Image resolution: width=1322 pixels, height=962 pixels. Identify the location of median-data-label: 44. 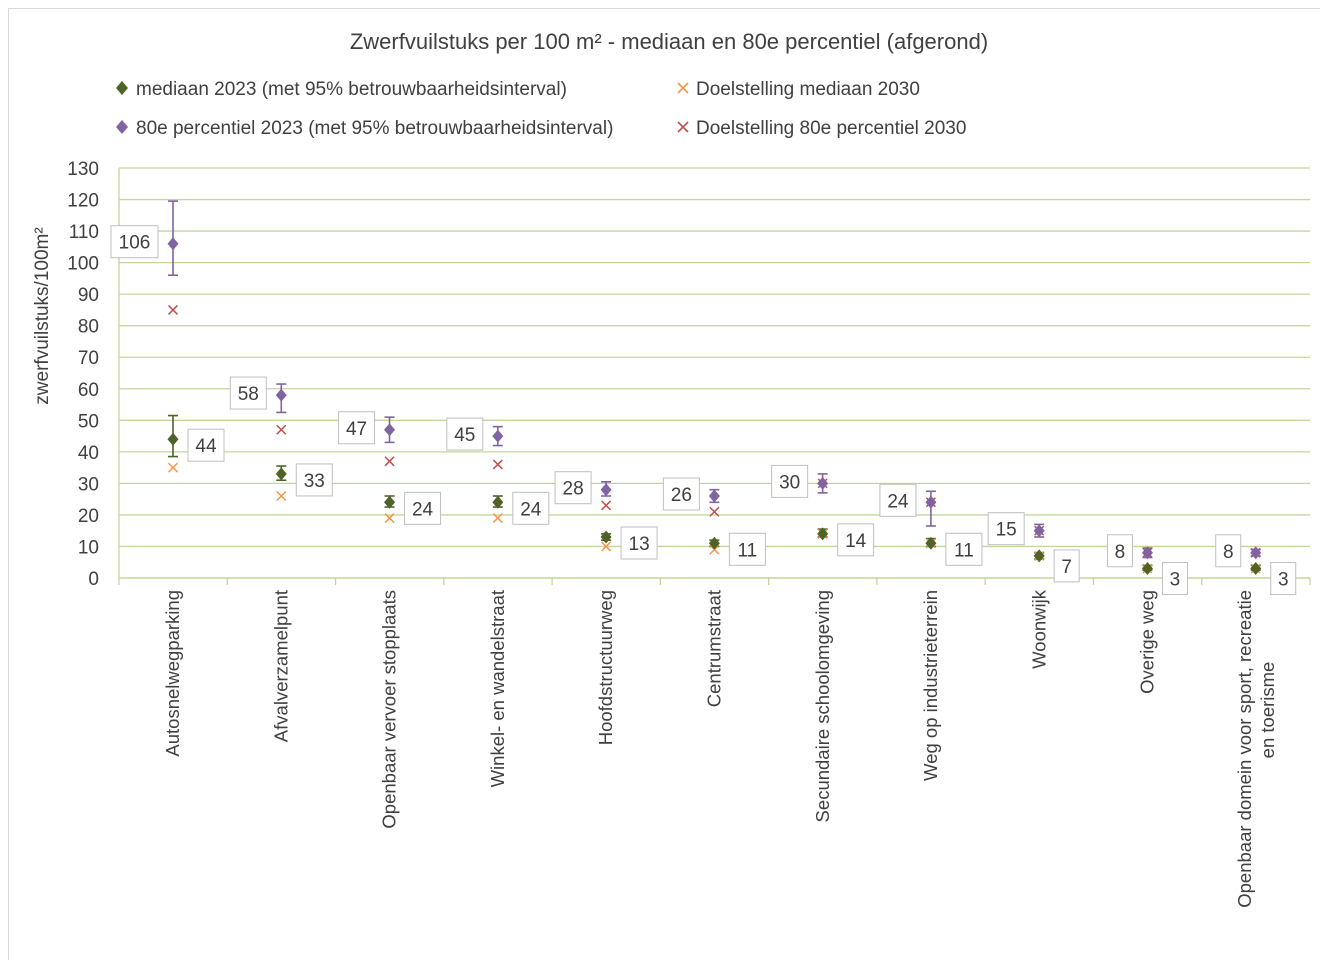
(206, 445).